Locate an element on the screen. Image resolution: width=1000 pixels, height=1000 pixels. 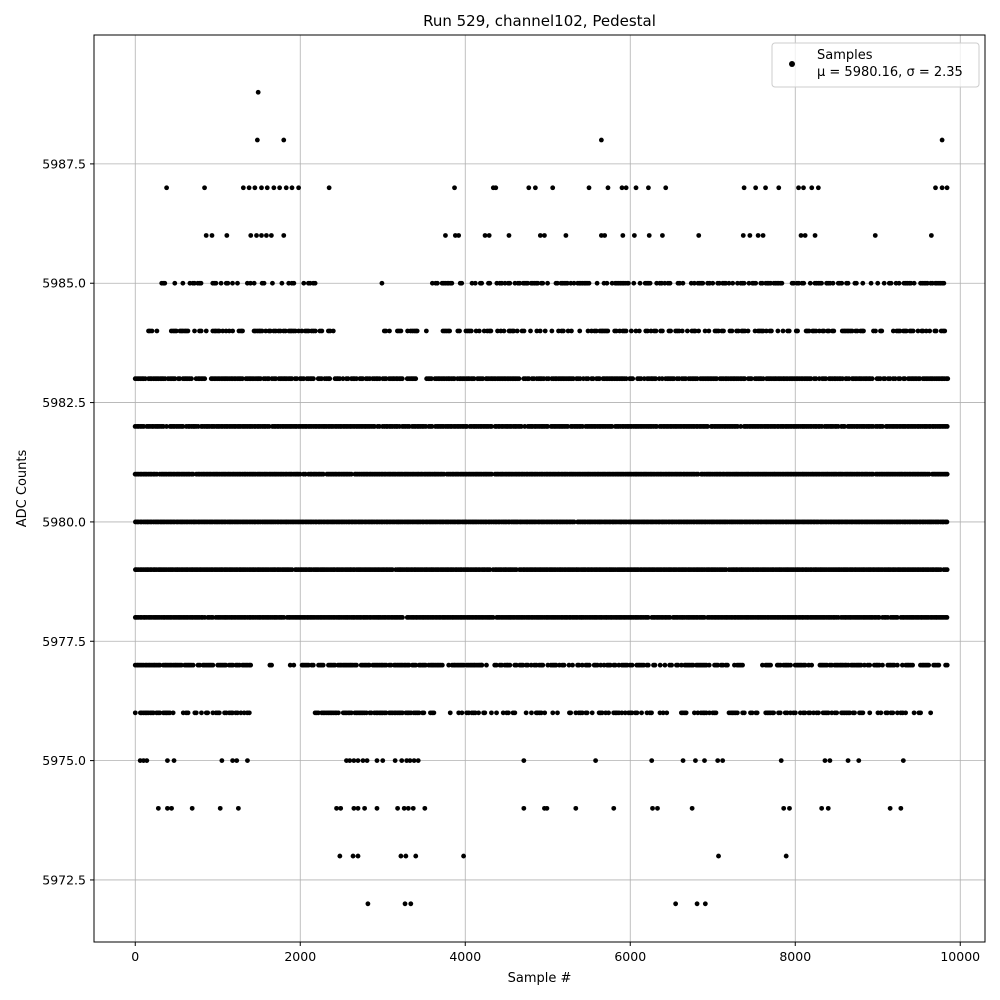
y-tick-label: 5977.5 is located at coordinates (64, 641).